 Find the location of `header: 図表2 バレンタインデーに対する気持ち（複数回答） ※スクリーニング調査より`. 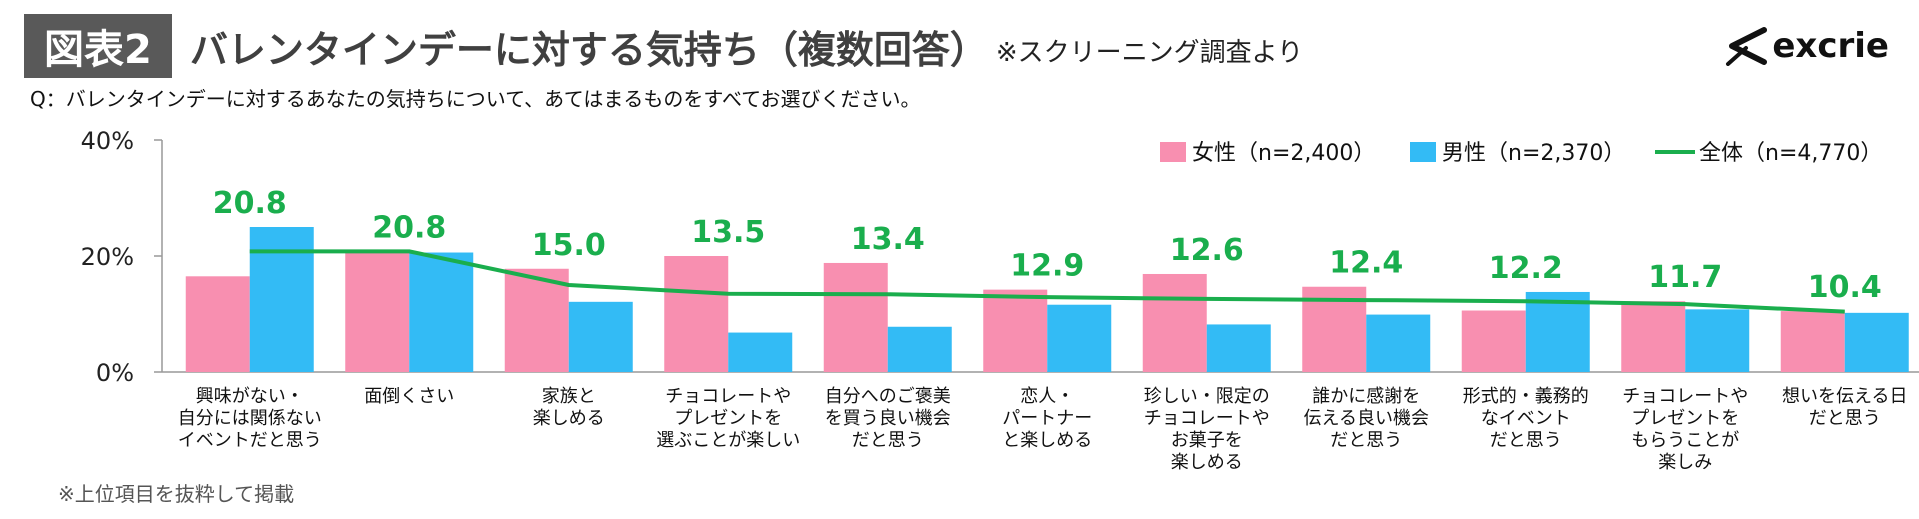

header: 図表2 バレンタインデーに対する気持ち（複数回答） ※スクリーニング調査より is located at coordinates (663, 46).